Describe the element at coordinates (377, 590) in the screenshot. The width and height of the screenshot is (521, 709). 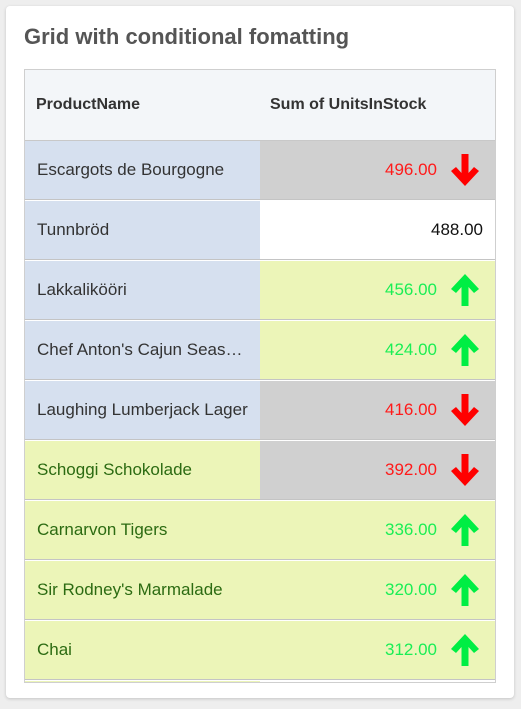
I see `units-in-stock-cell: 320.00` at that location.